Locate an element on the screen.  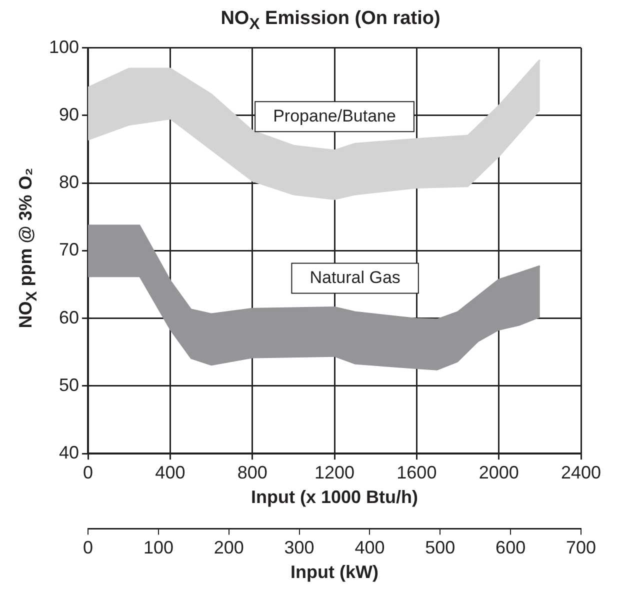
x-tick-label: 2000 is located at coordinates (498, 472).